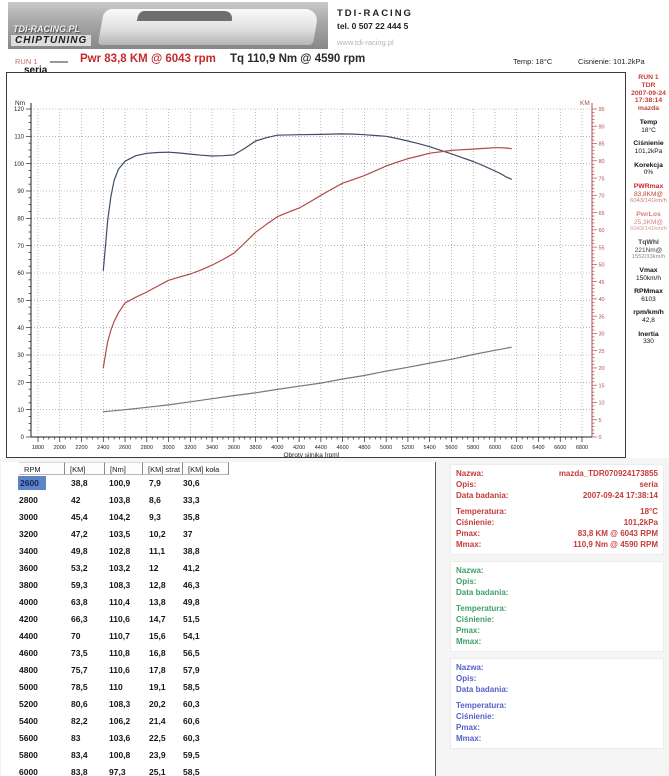  I want to click on table-row: 5200 80,6 108,3 20,2 60,3, so click(218, 704).